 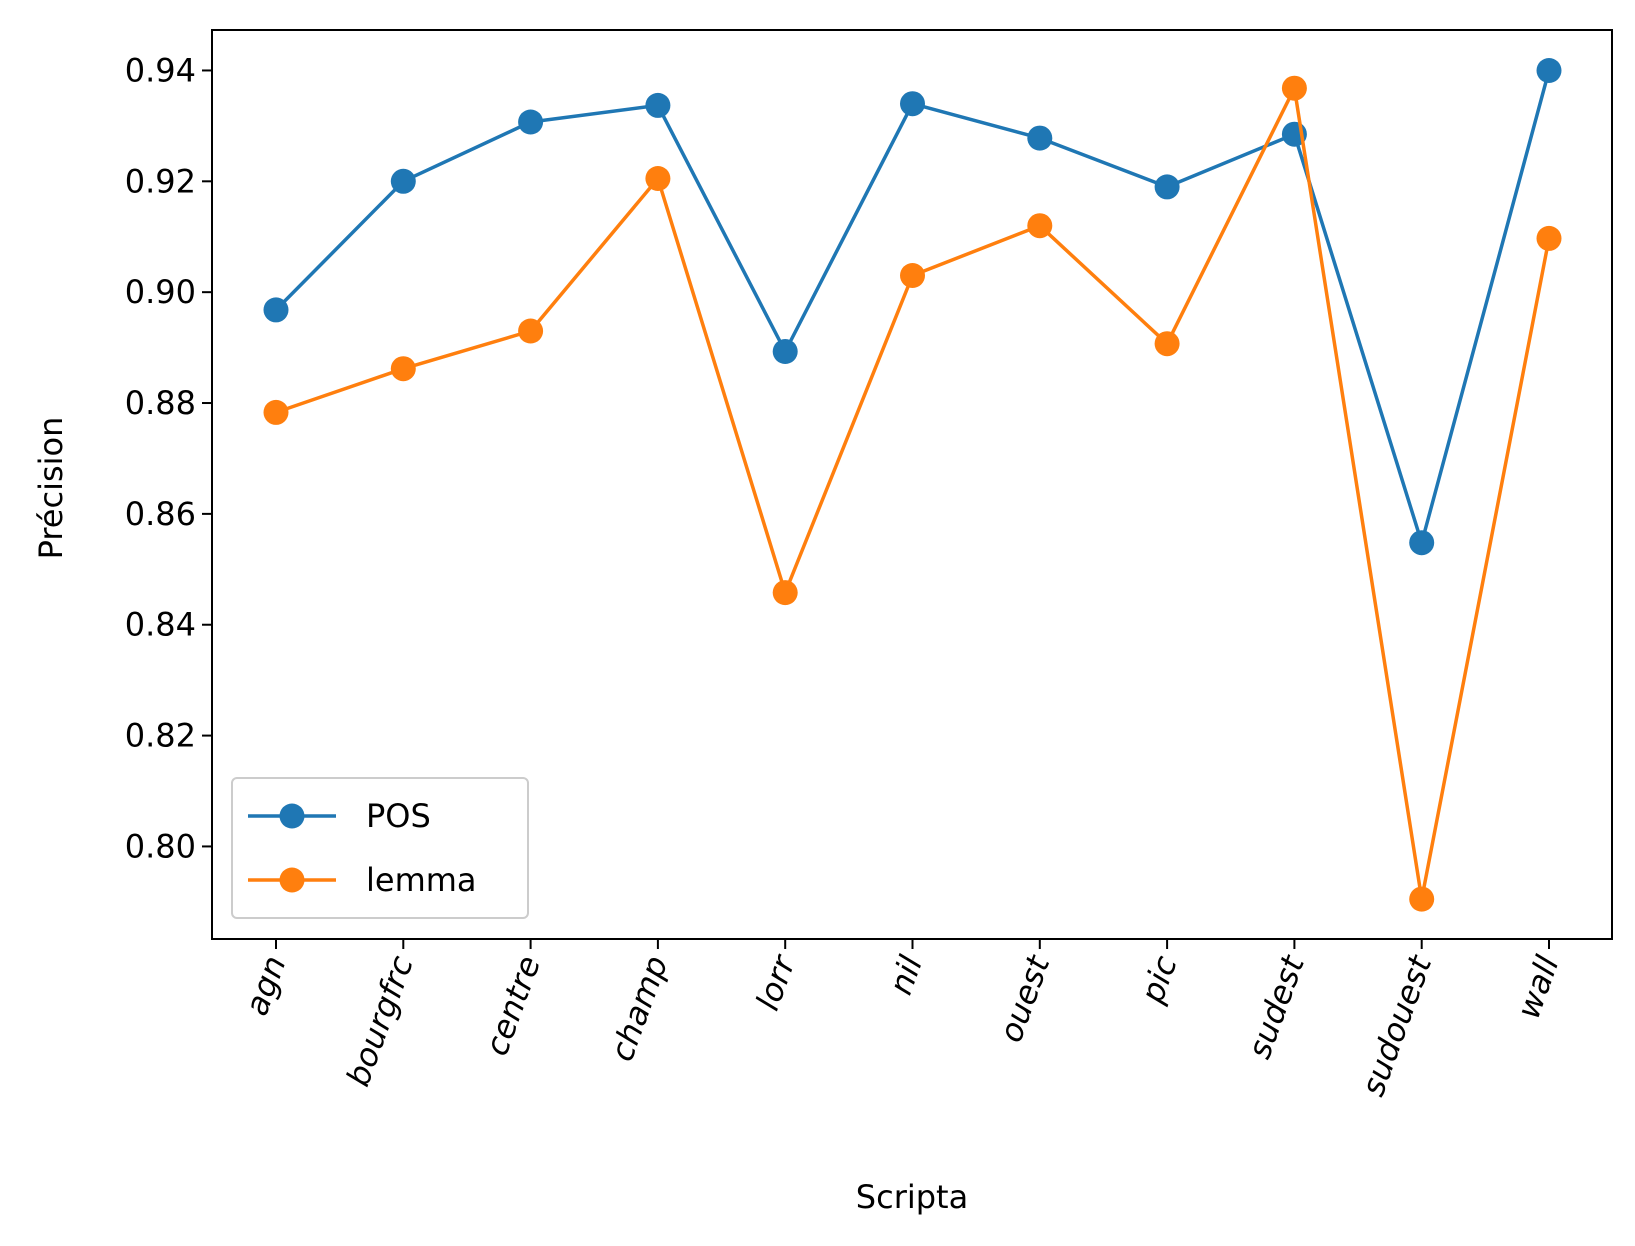 I want to click on data-point-lemma-sudouest, so click(x=1422, y=899).